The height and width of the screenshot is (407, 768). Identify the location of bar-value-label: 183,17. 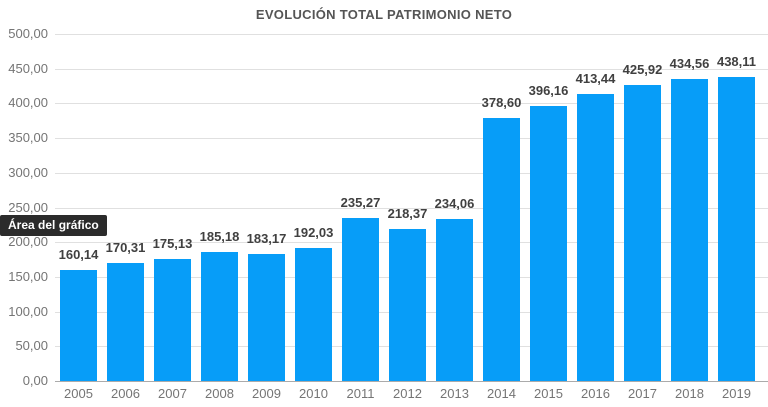
(266, 238).